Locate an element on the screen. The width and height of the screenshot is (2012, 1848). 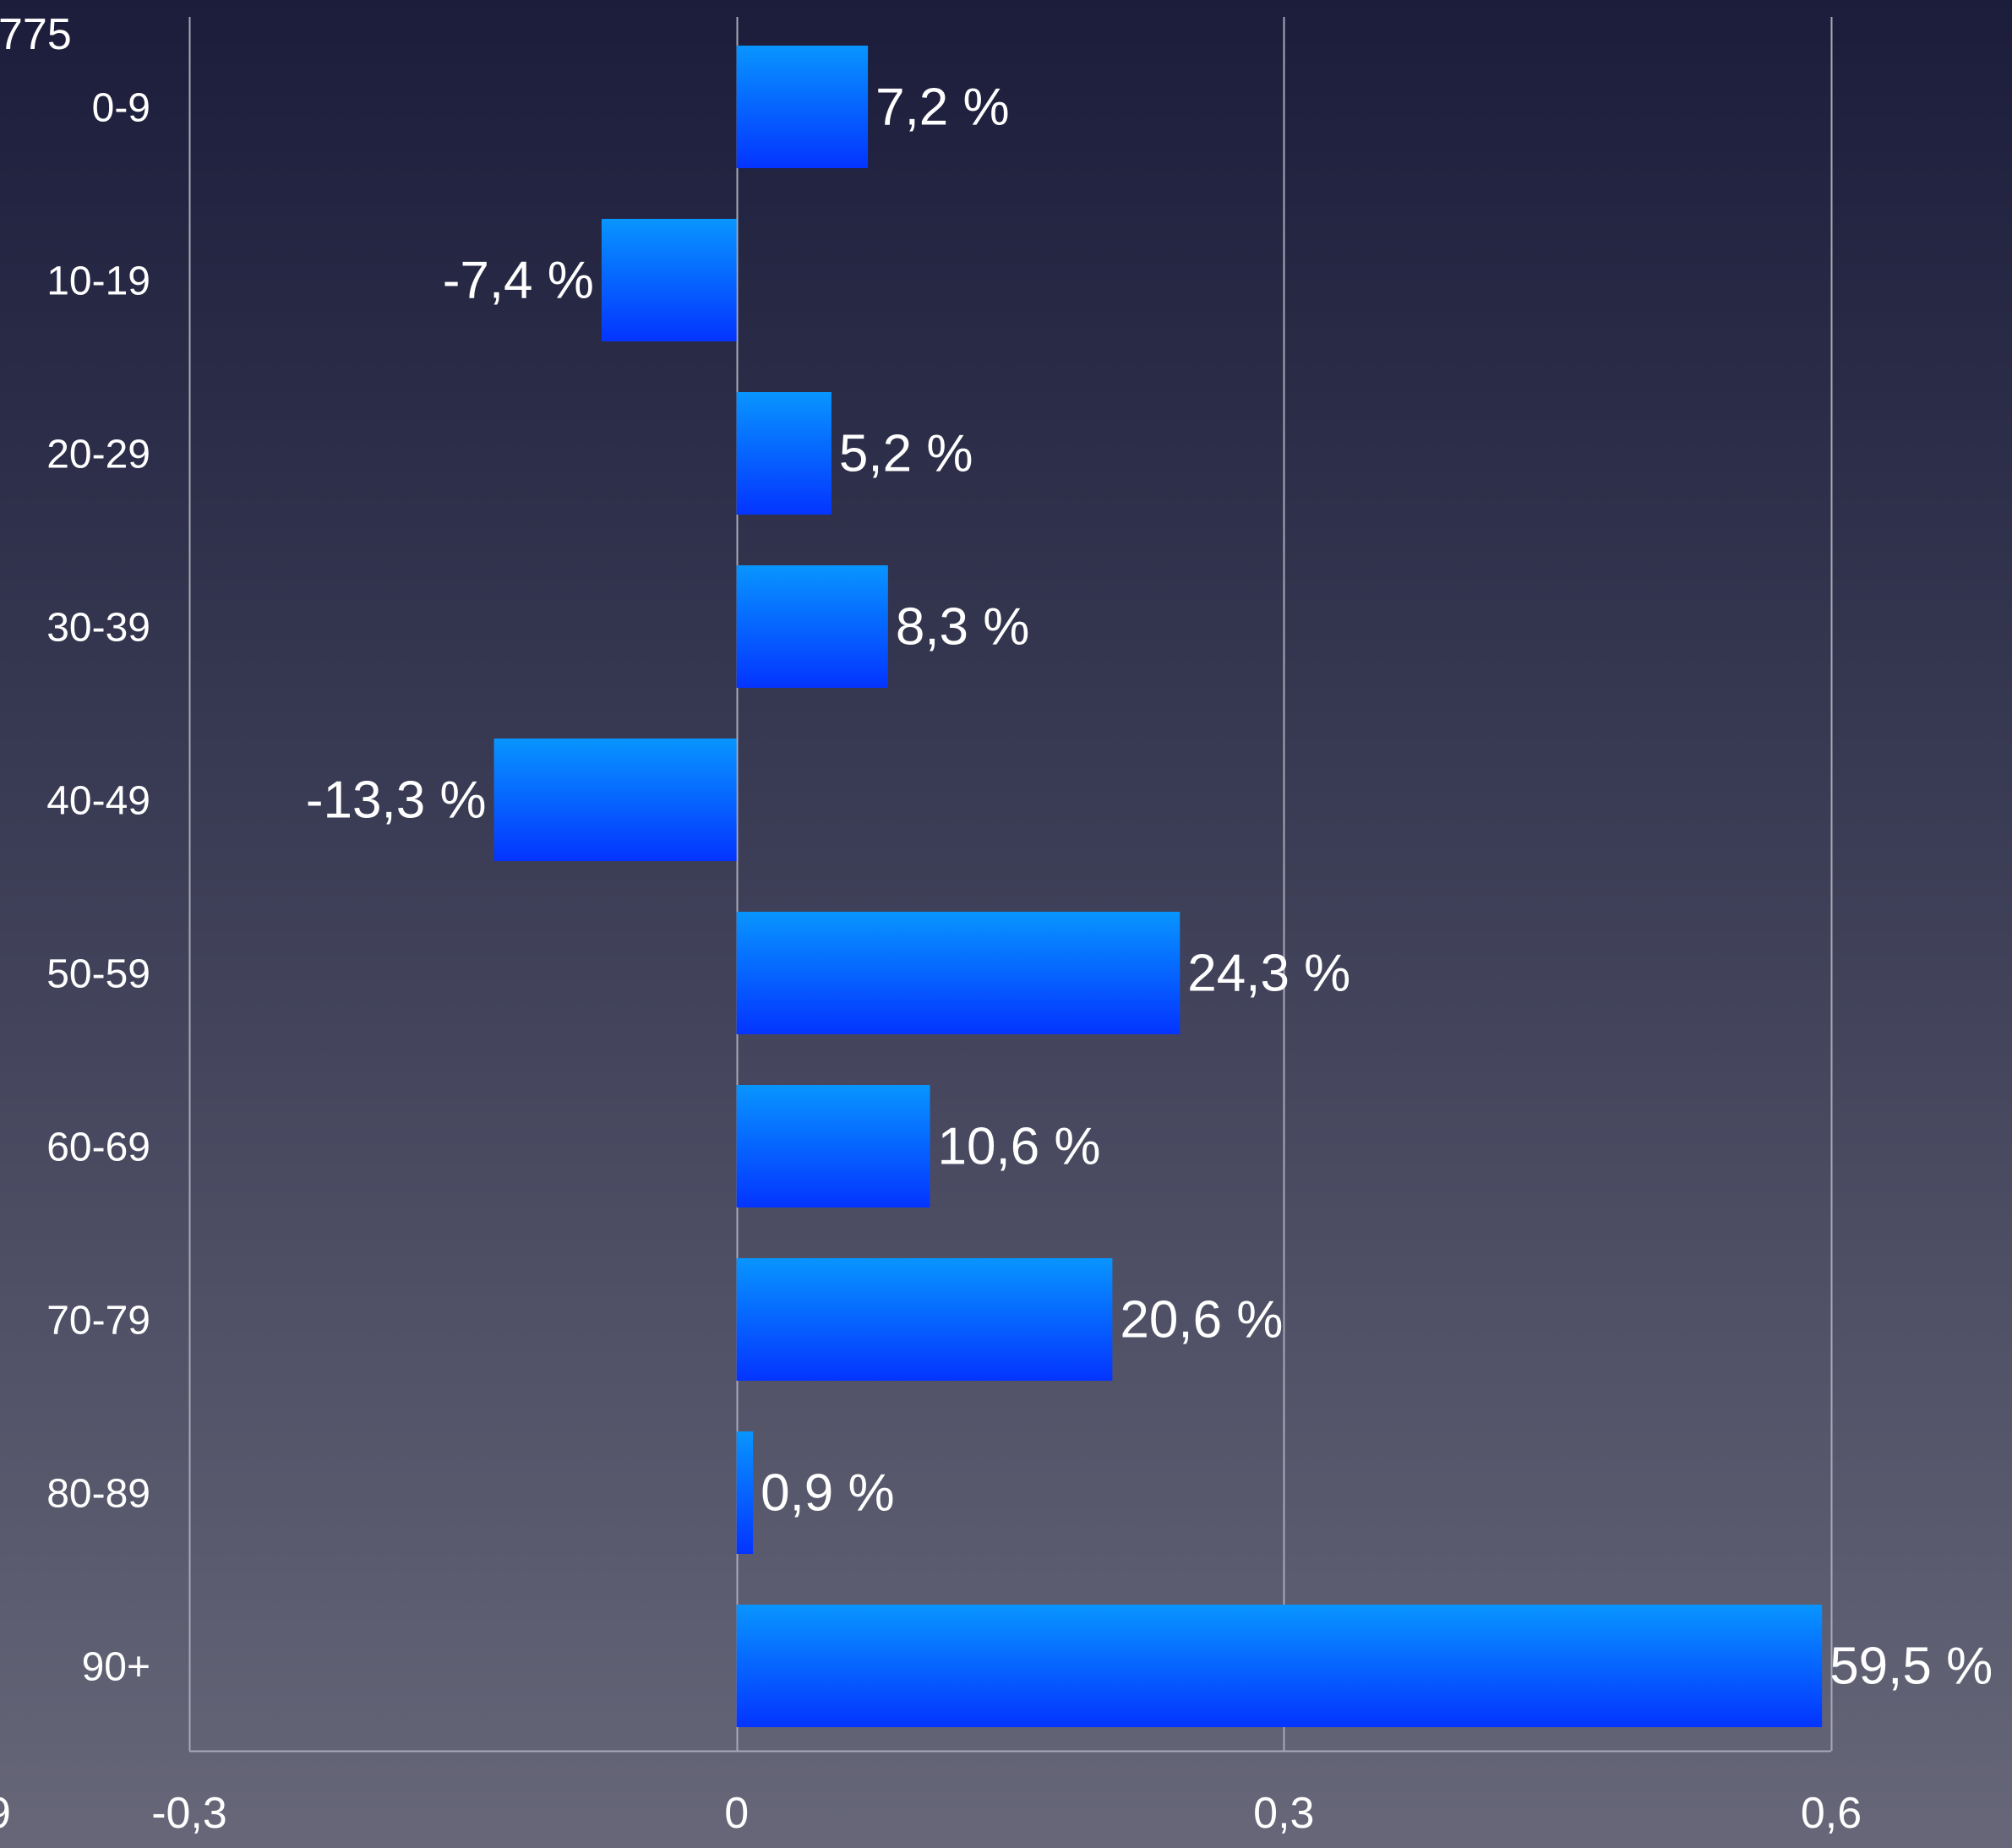
bar-90+ is located at coordinates (1279, 1666).